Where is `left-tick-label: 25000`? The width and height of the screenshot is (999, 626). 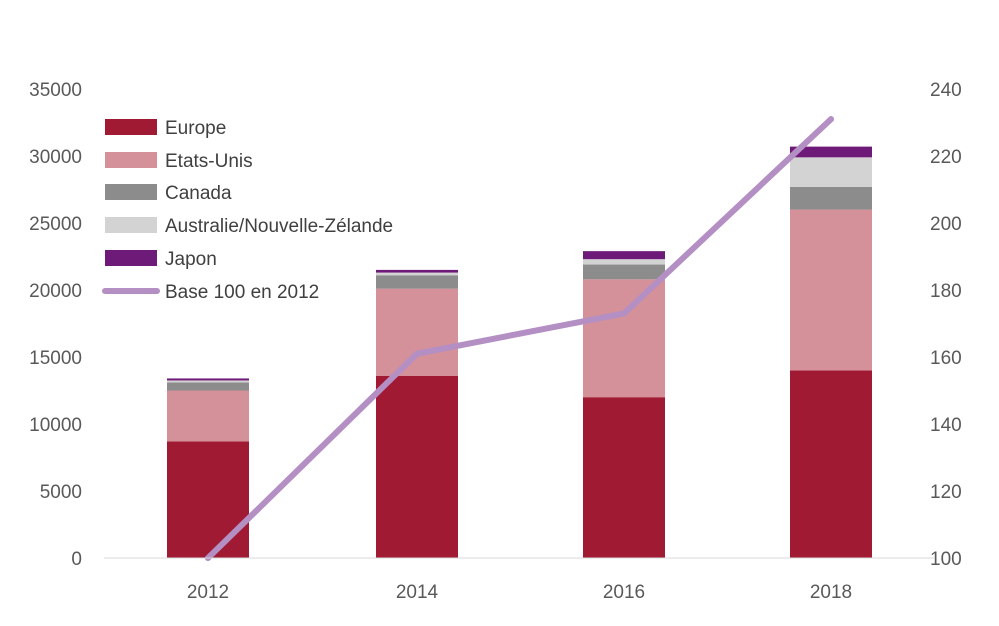 left-tick-label: 25000 is located at coordinates (55, 224).